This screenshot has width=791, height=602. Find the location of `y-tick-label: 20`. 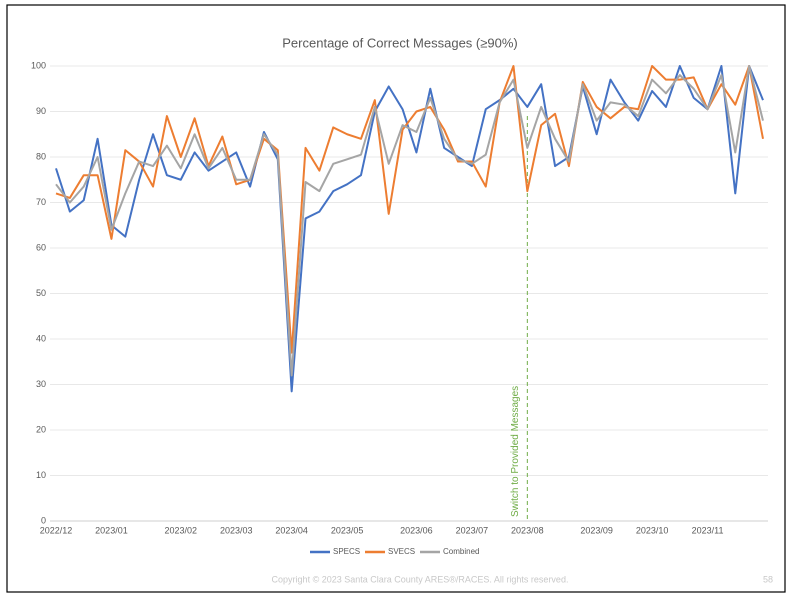

y-tick-label: 20 is located at coordinates (41, 429).